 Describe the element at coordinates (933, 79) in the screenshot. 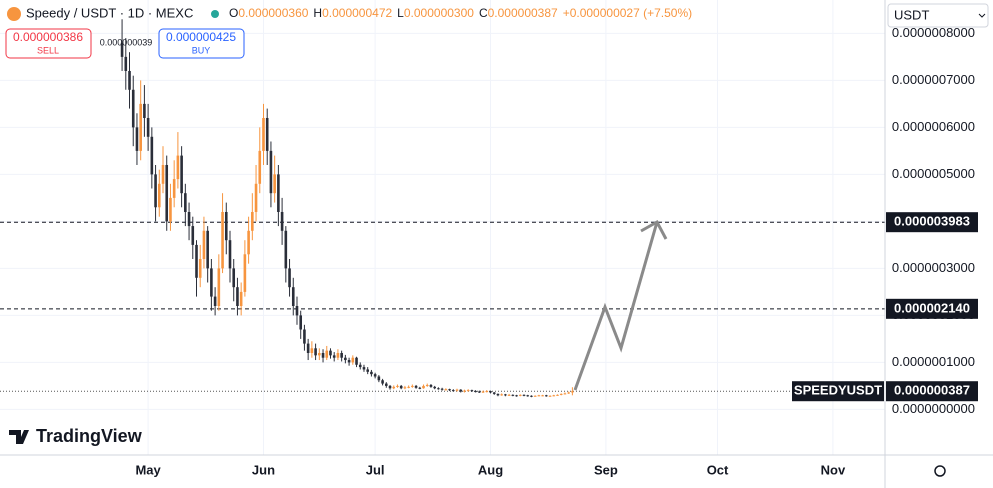

I see `y-tick-label: 0.0000007000` at that location.